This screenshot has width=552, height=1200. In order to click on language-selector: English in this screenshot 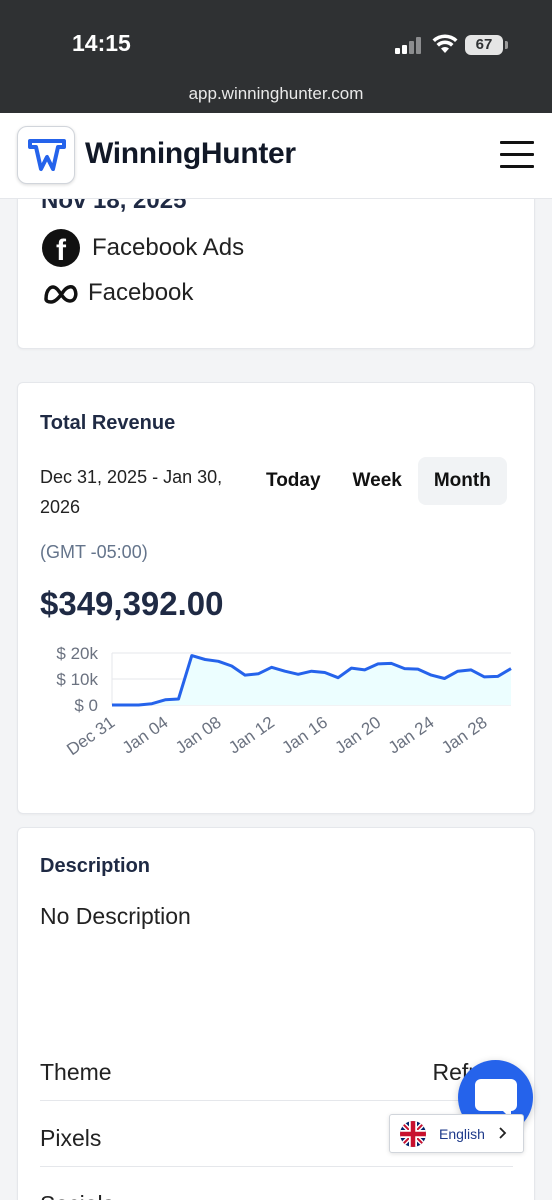, I will do `click(456, 1133)`.